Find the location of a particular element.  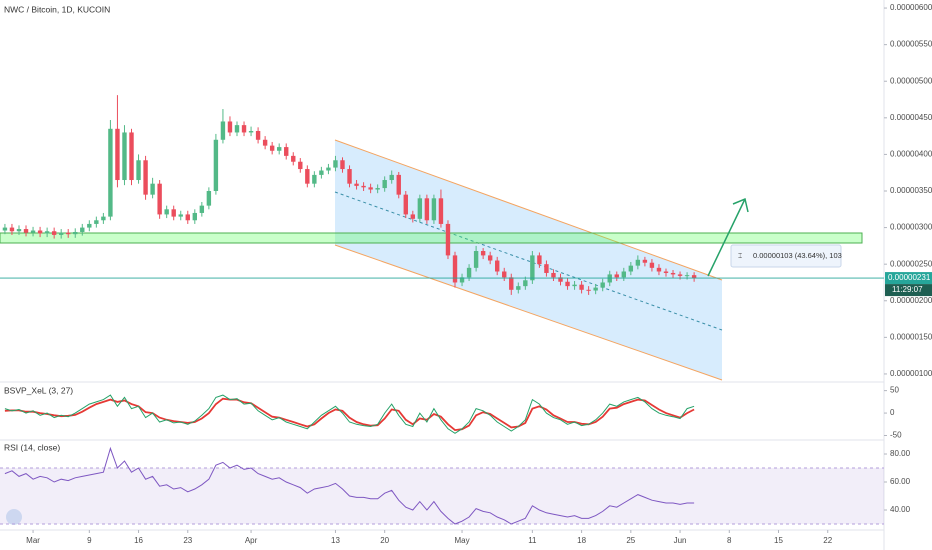

x-tick-label: 23 is located at coordinates (187, 540).